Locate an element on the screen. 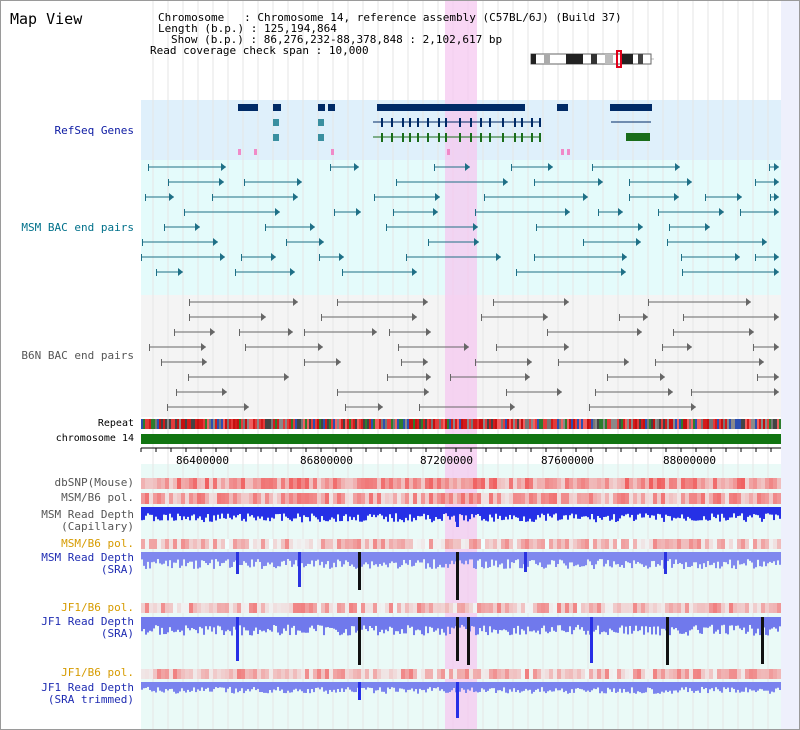 This screenshot has height=730, width=800. refseq-gene-track is located at coordinates (445, 129).